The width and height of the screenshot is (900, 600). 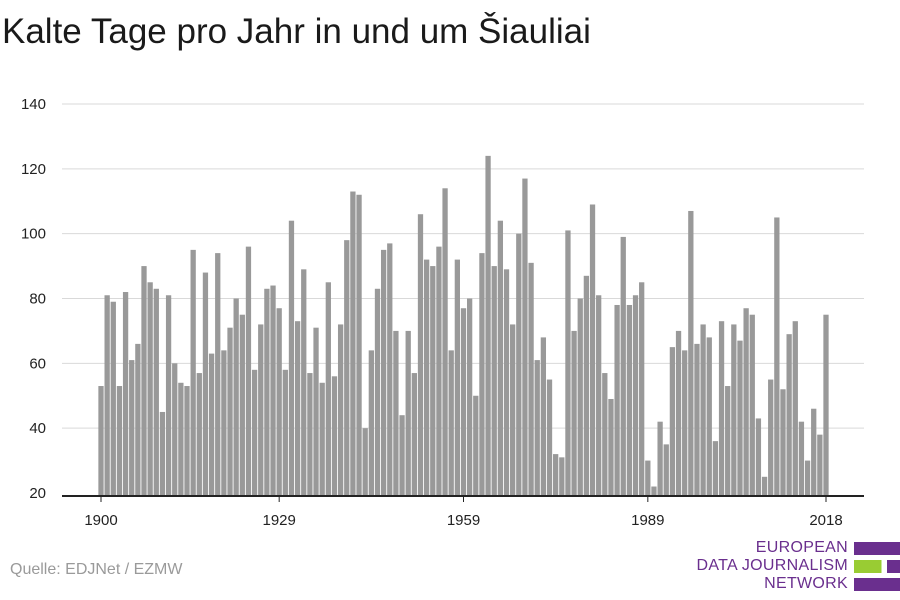 I want to click on logo-bar-top, so click(x=877, y=548).